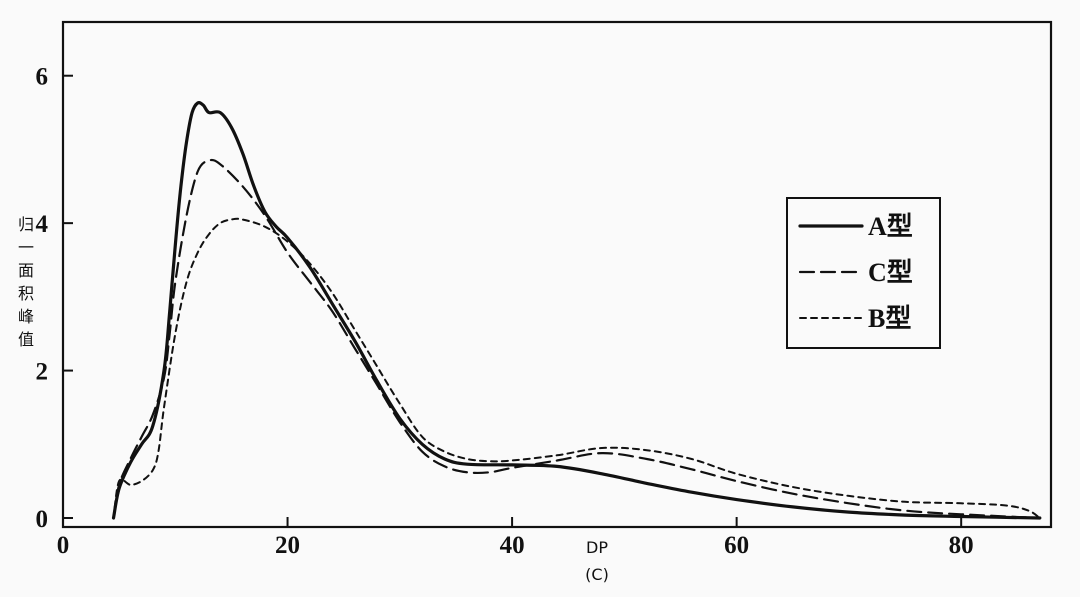 This screenshot has width=1080, height=597. I want to click on legend-label-2: C型, so click(890, 272).